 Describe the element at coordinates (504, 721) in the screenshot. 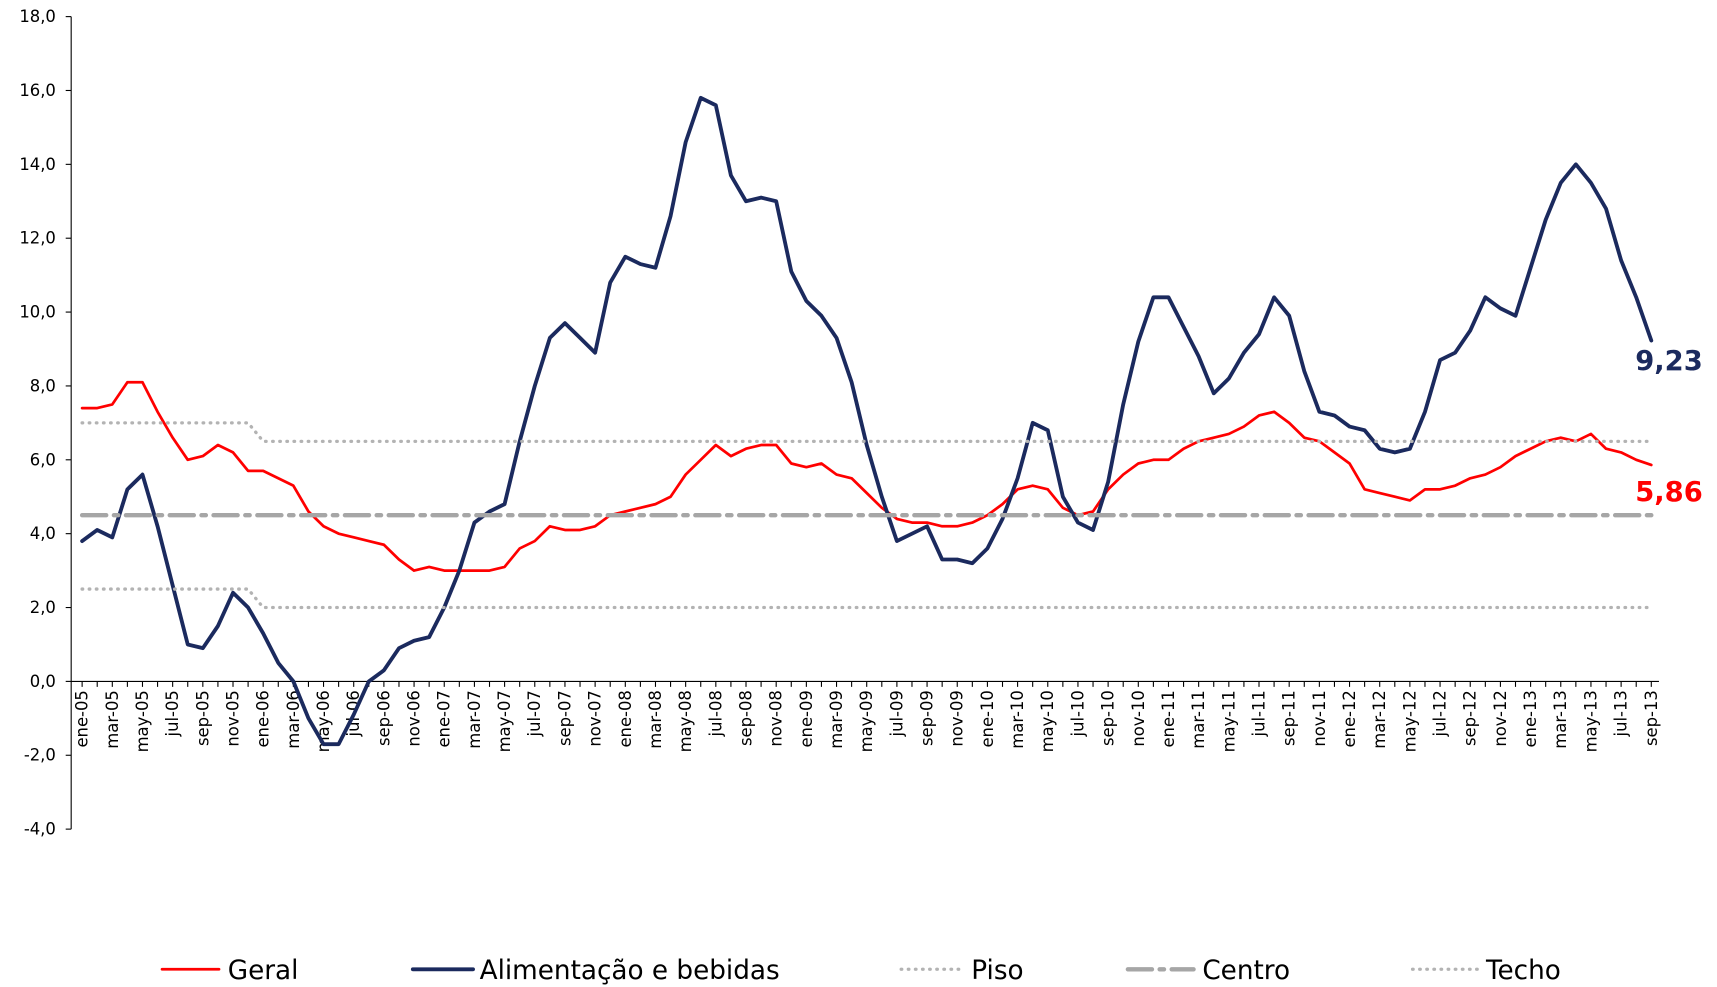

I see `x-tick-label: may-07` at that location.